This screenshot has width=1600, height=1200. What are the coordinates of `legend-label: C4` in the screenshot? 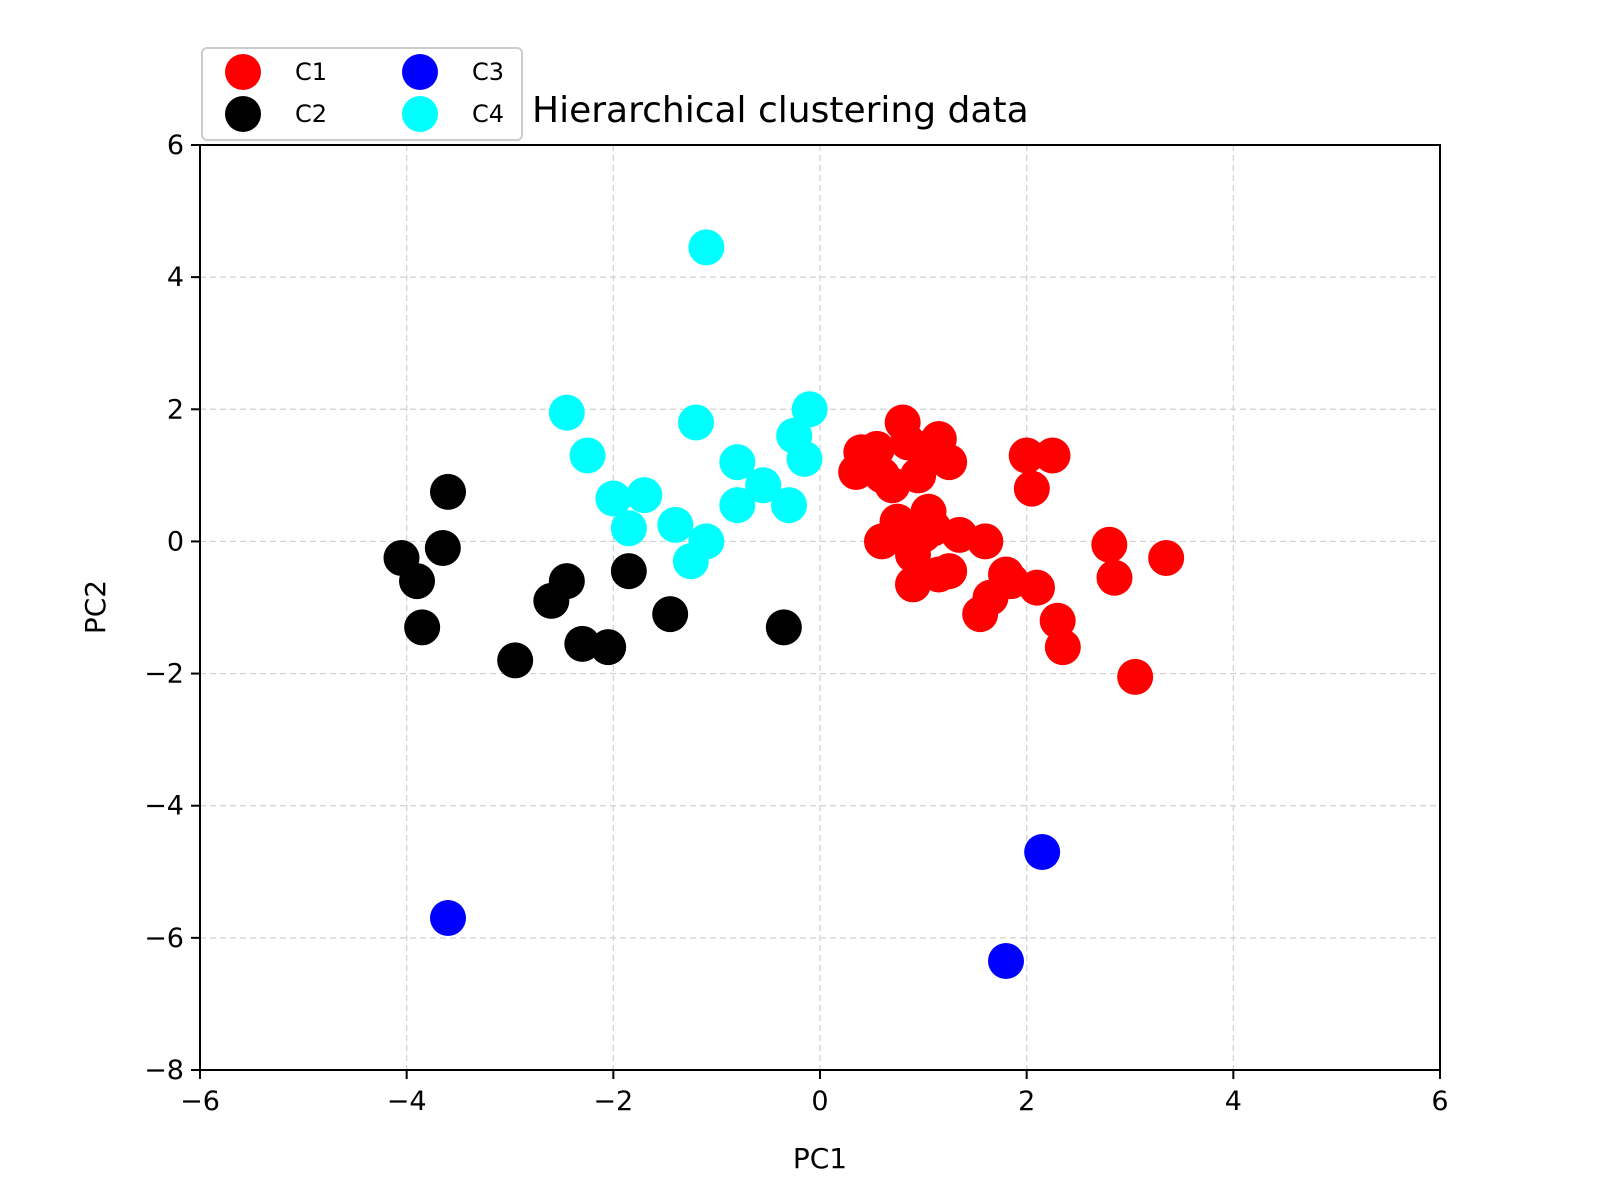 It's located at (488, 114).